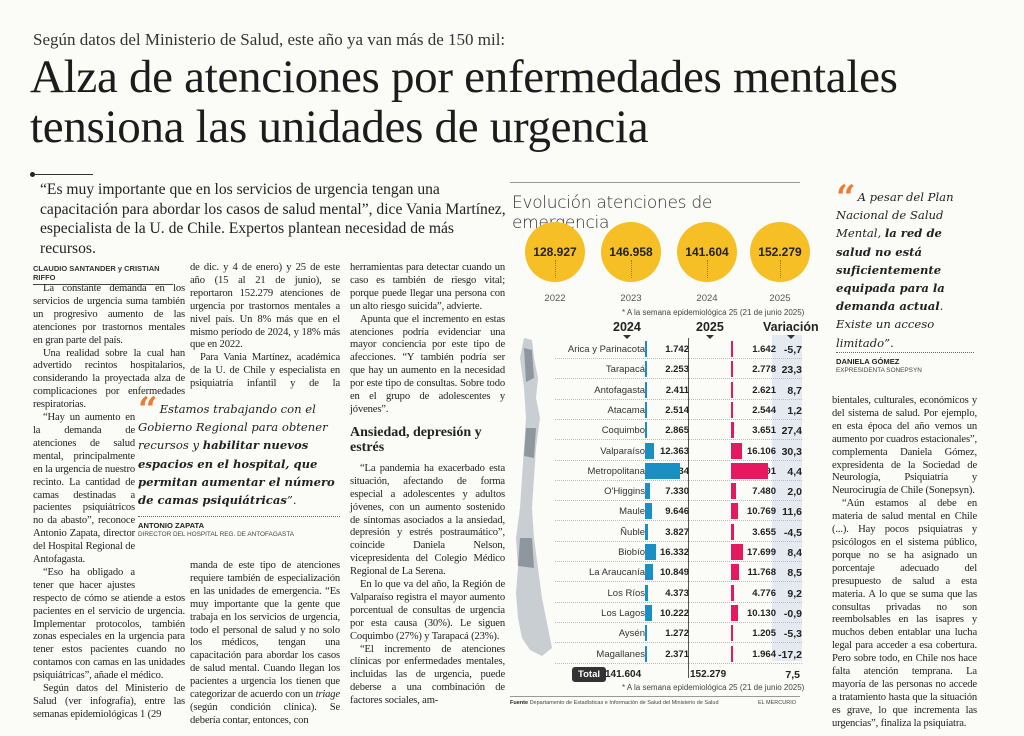 The image size is (1024, 736). I want to click on year-label: 2023, so click(631, 298).